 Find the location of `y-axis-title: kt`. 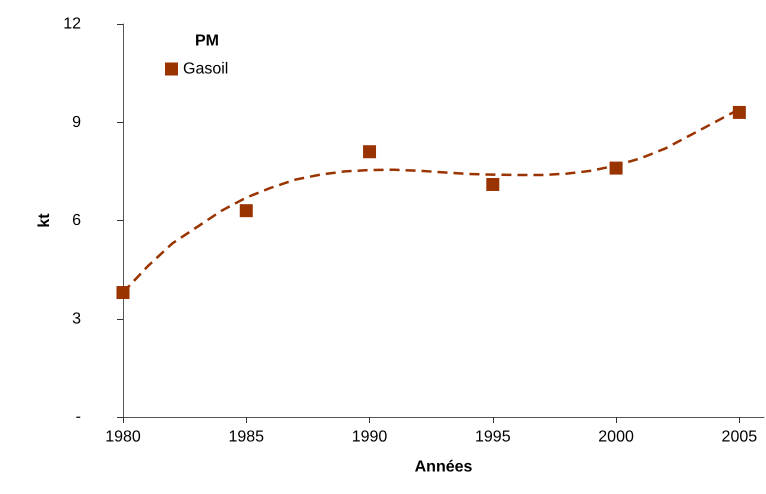

y-axis-title: kt is located at coordinates (44, 220).